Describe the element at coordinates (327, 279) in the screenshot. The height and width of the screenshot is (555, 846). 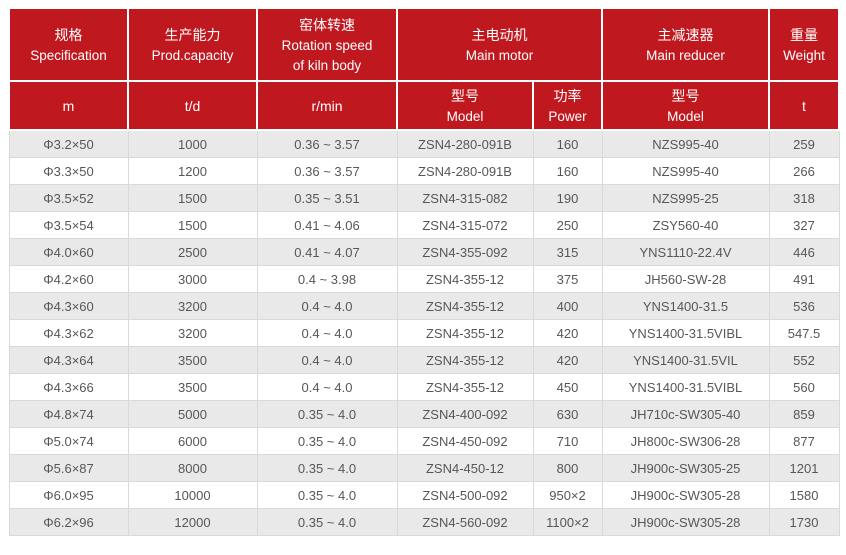
I see `table-cell: 0.4 ~ 3.98` at that location.